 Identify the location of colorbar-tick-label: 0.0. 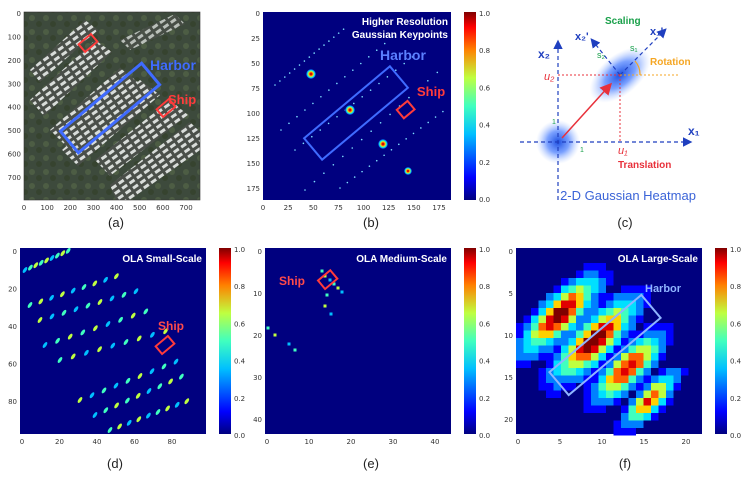
(735, 436).